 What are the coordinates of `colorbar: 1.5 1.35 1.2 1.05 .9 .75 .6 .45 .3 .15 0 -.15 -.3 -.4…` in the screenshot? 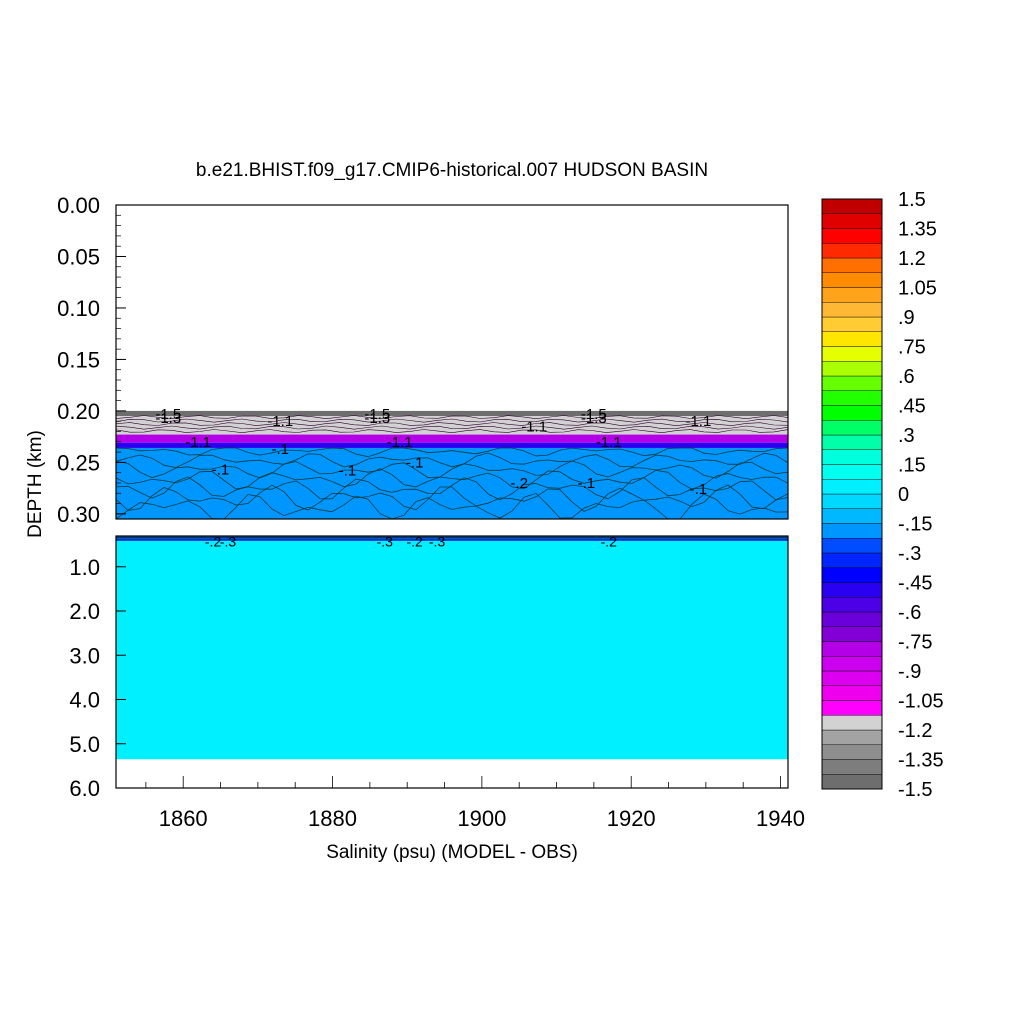 It's located at (882, 495).